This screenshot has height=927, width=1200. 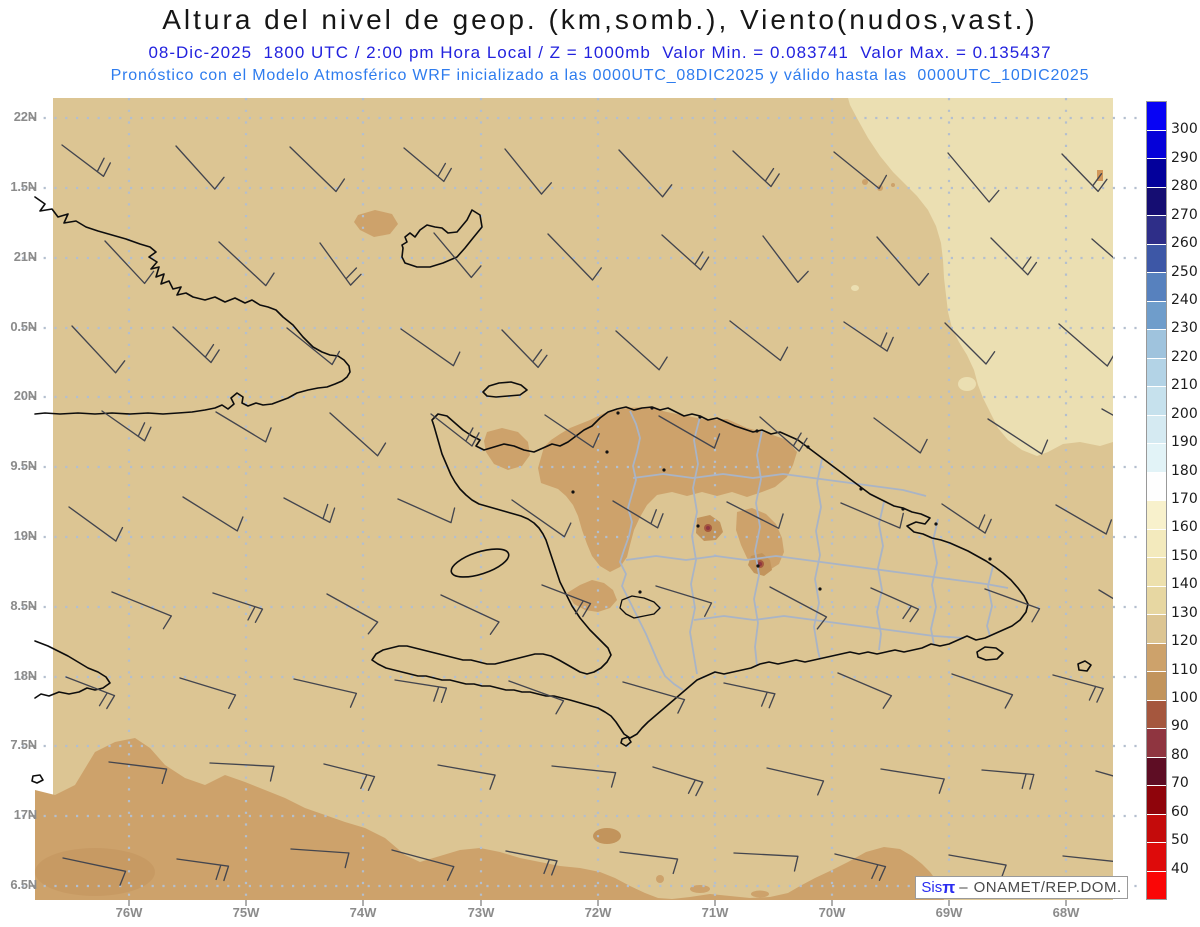 What do you see at coordinates (1184, 641) in the screenshot?
I see `colorbar-tick-label: 120` at bounding box center [1184, 641].